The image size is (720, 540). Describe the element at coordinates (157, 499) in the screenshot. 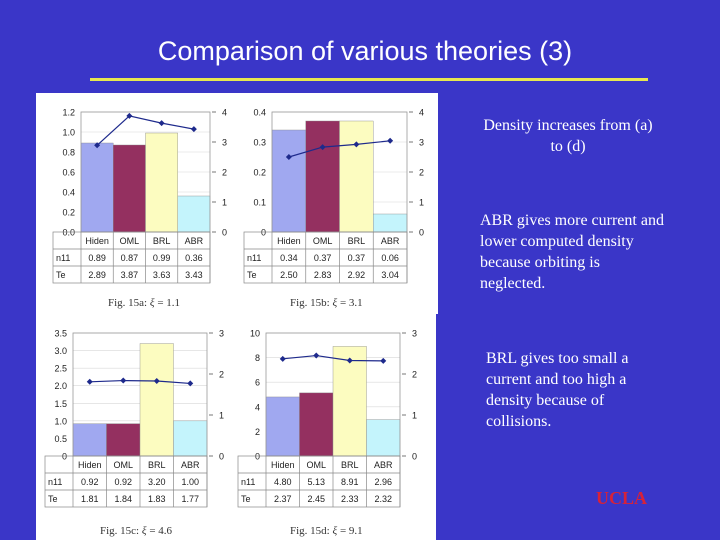

I see `table-cell: 1.83` at that location.